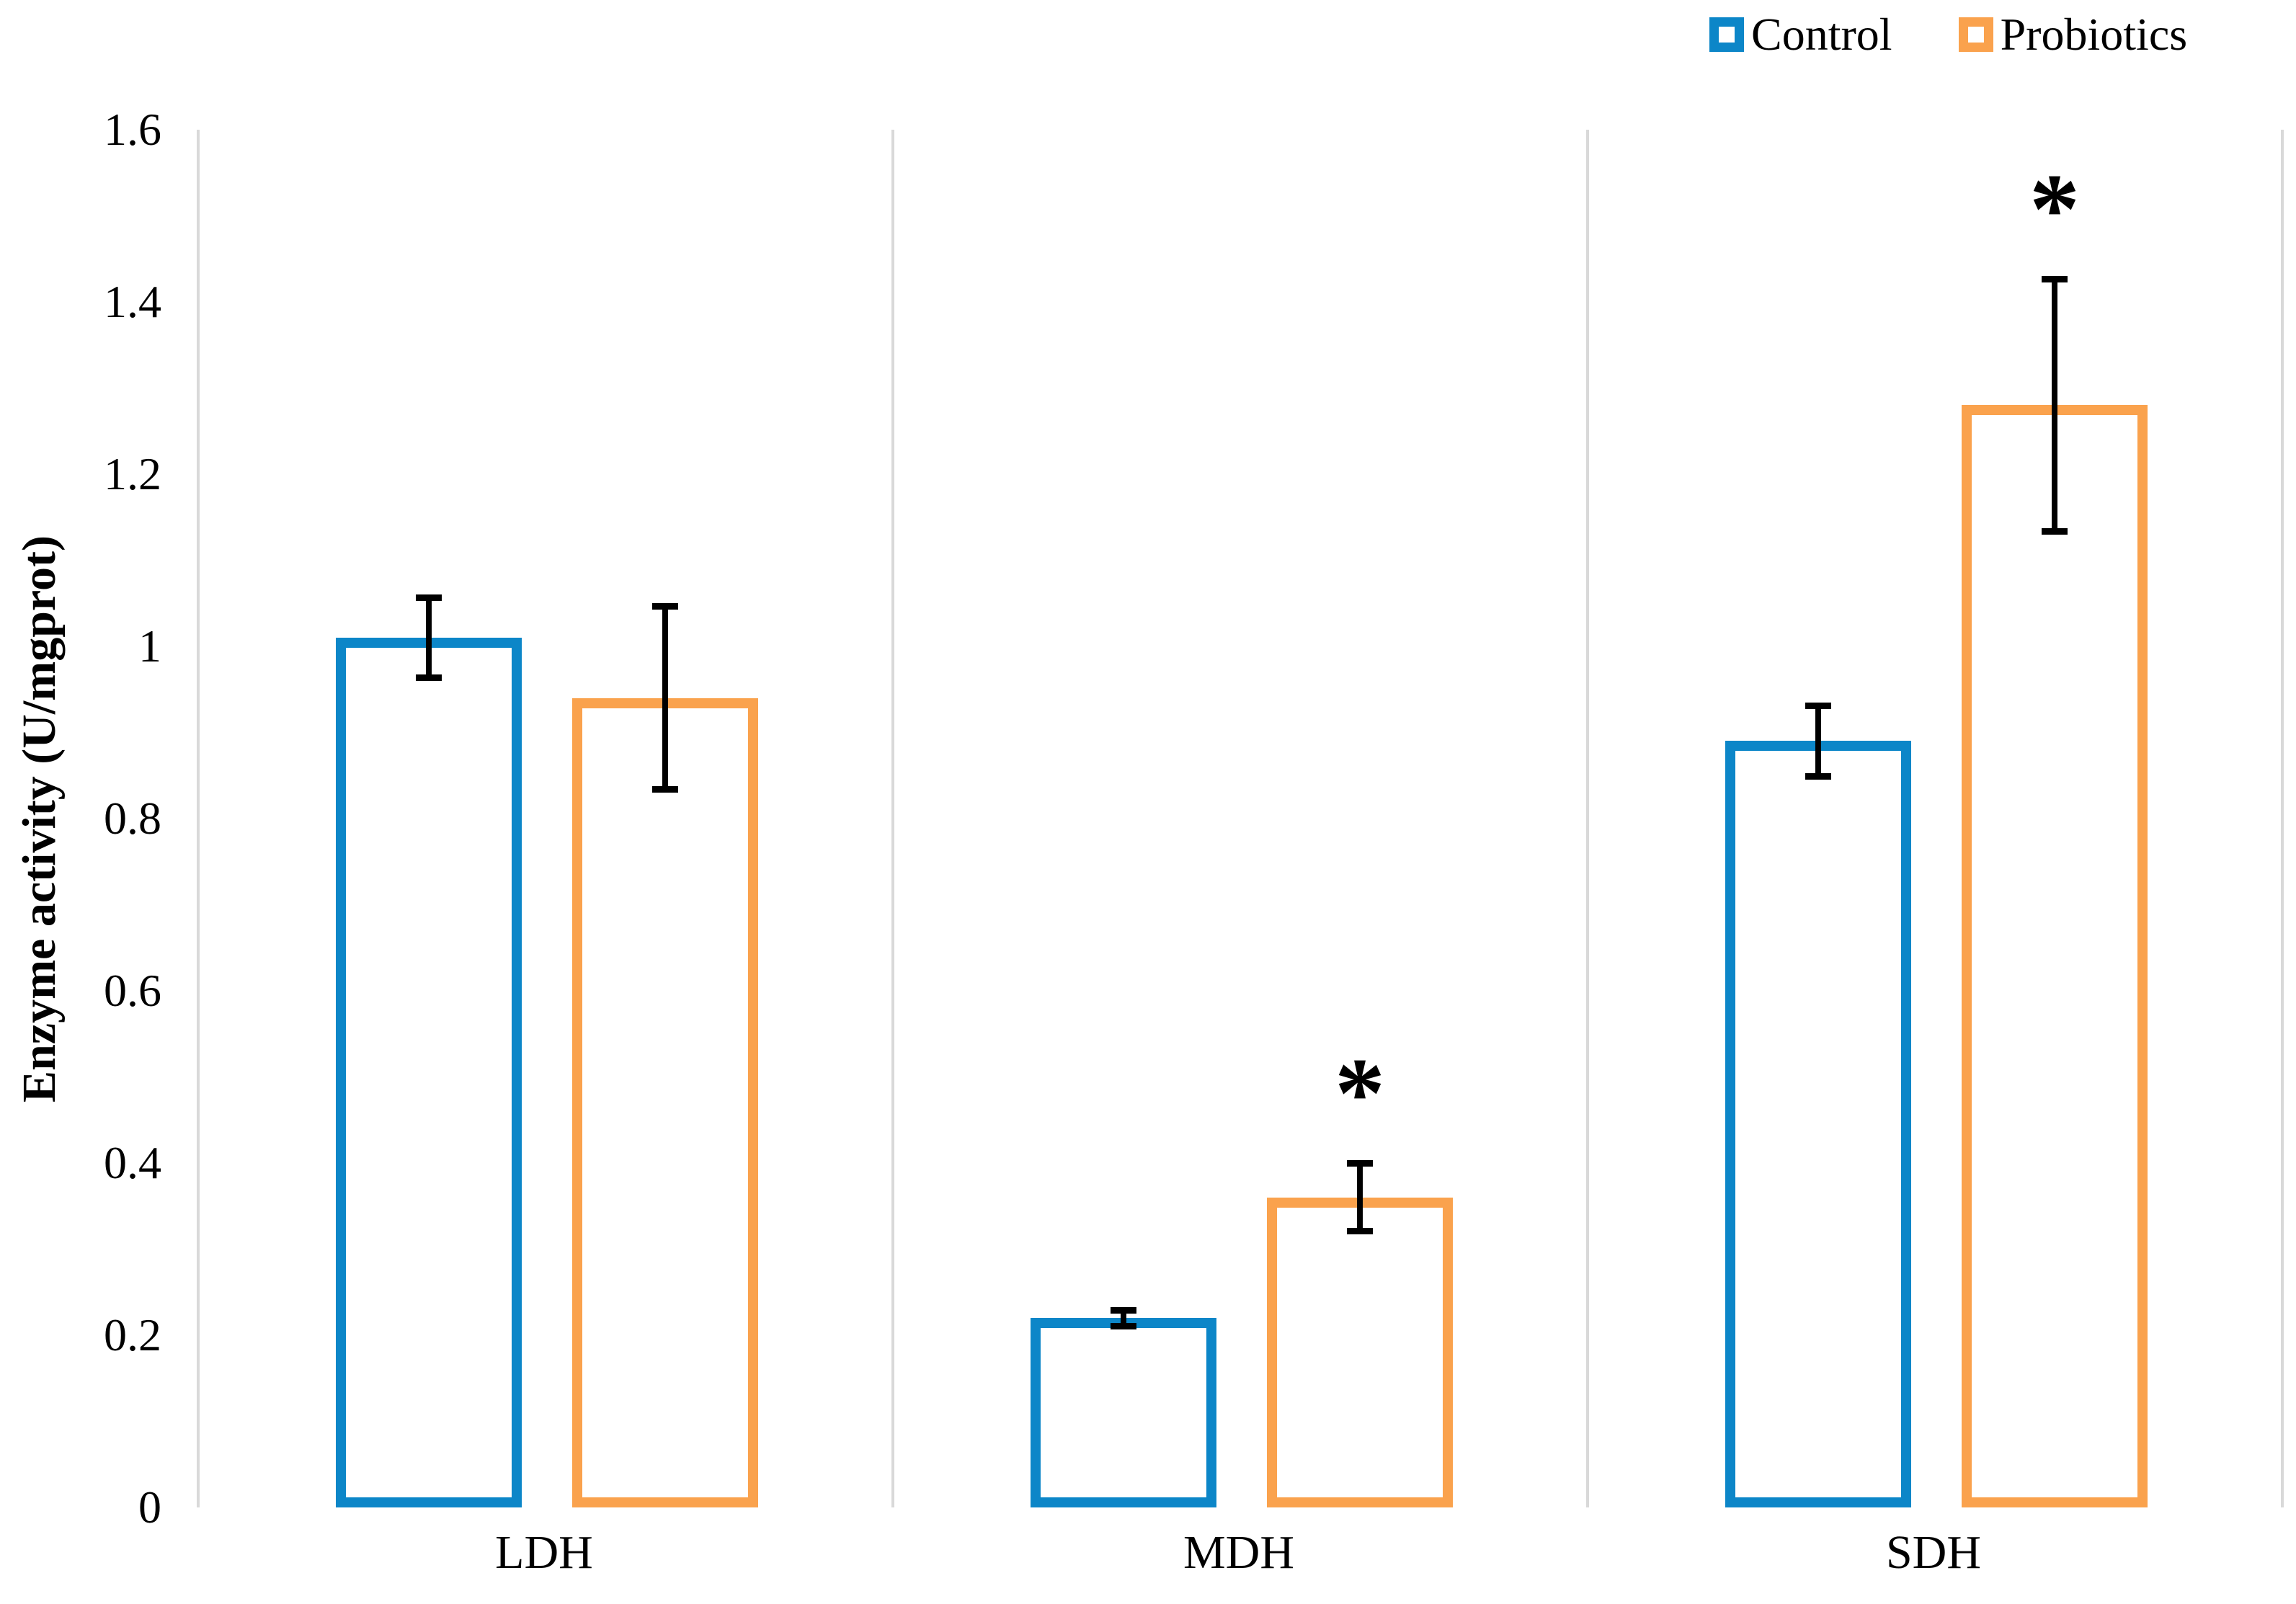 This screenshot has height=1604, width=2296. Describe the element at coordinates (2054, 209) in the screenshot. I see `significance-asterisk-sdh: *` at that location.